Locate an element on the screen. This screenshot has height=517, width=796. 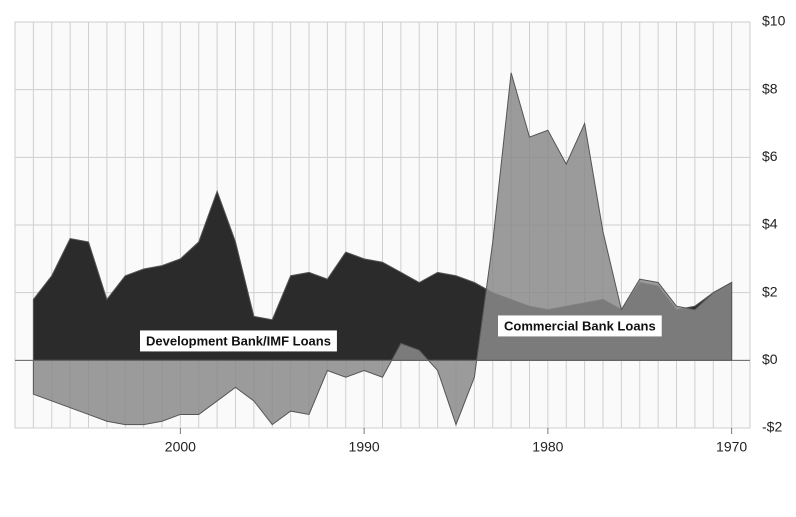
series-label: Development Bank/IMF Loans is located at coordinates (238, 341).